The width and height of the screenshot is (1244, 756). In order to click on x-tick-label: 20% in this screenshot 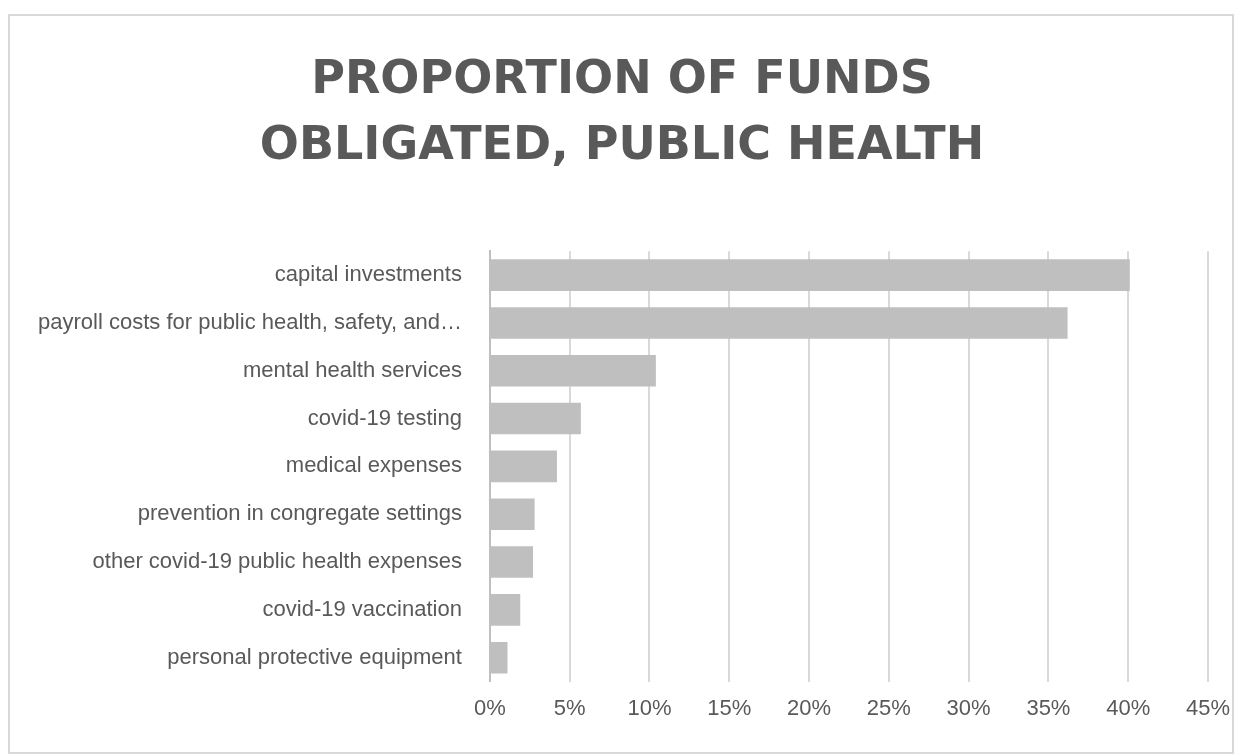, I will do `click(809, 707)`.